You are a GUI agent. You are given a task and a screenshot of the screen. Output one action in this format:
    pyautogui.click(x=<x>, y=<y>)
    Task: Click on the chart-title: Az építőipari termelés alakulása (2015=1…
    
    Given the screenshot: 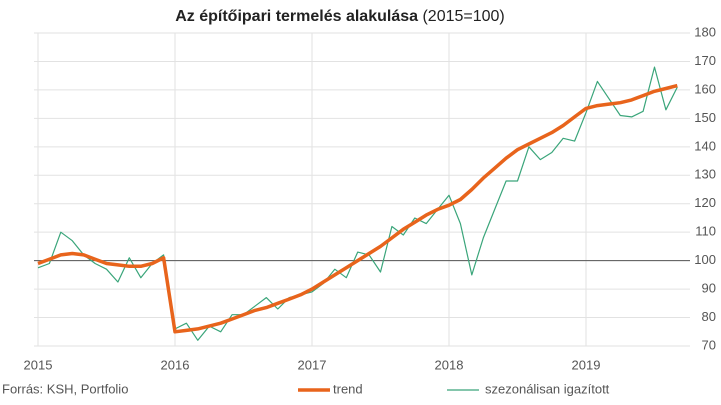 What is the action you would take?
    pyautogui.click(x=340, y=16)
    